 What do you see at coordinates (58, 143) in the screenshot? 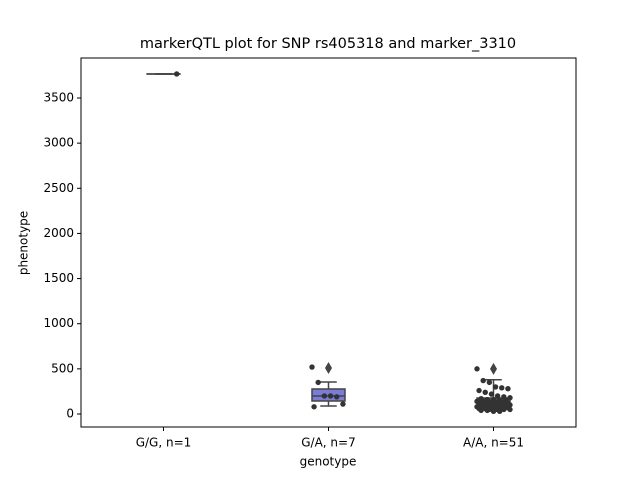
I see `y-tick-label: 3000` at bounding box center [58, 143].